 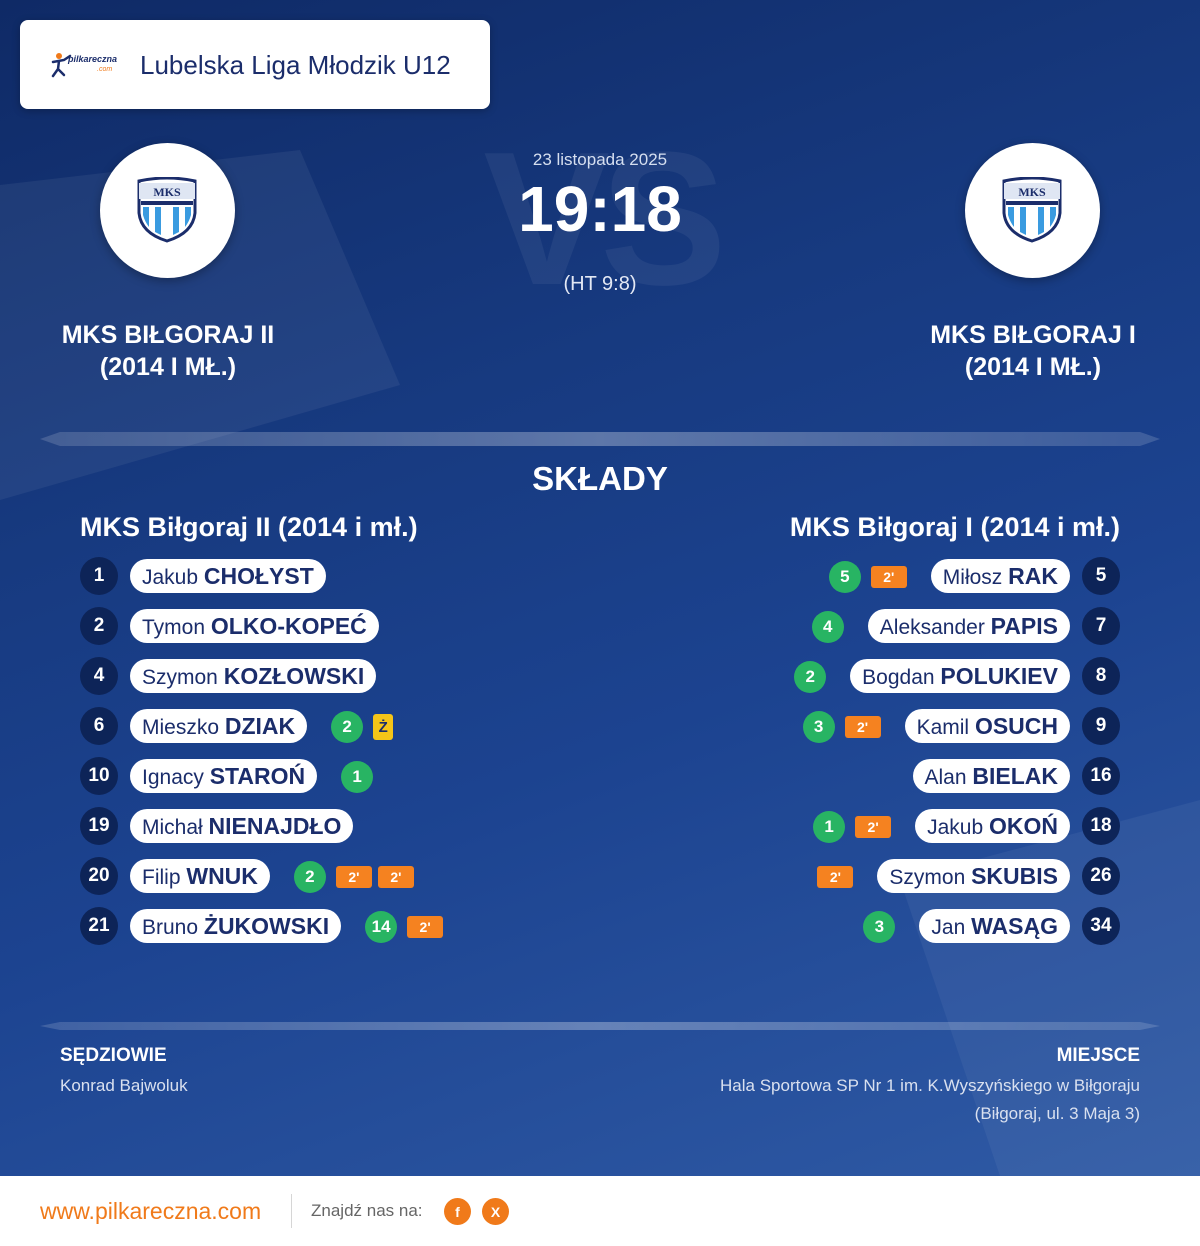 I want to click on player-first-name: Bruno, so click(x=170, y=927).